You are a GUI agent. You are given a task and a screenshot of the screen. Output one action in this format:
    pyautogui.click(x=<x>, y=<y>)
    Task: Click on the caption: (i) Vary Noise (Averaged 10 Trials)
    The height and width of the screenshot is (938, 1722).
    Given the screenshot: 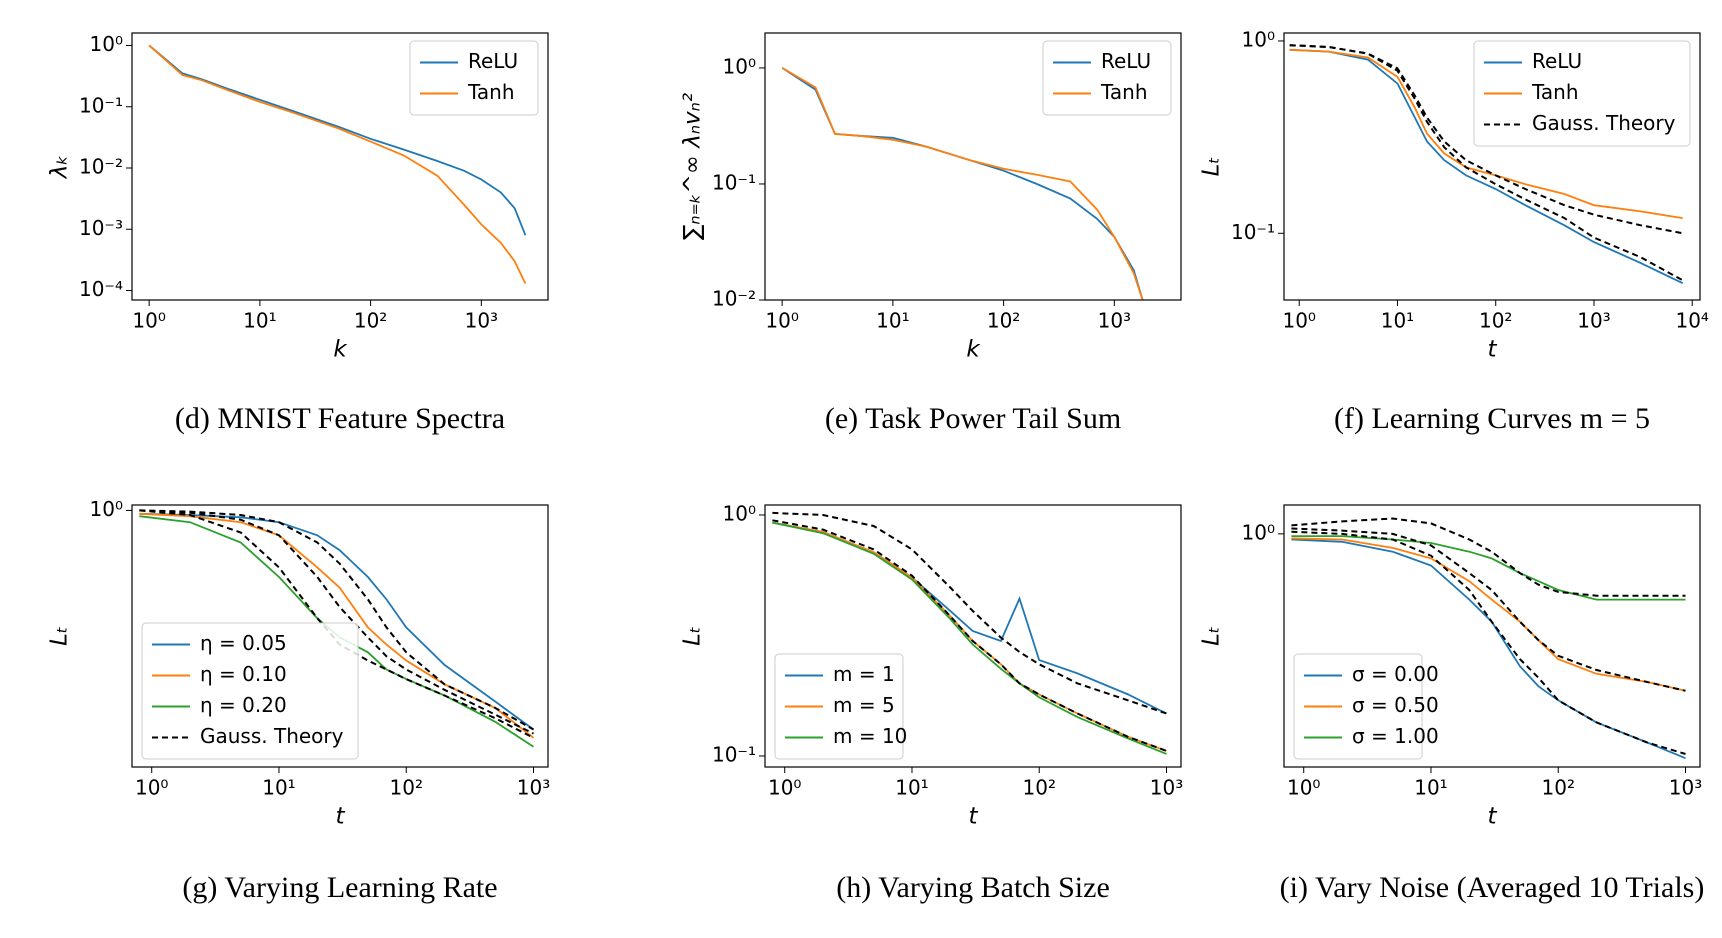 What is the action you would take?
    pyautogui.click(x=1492, y=887)
    